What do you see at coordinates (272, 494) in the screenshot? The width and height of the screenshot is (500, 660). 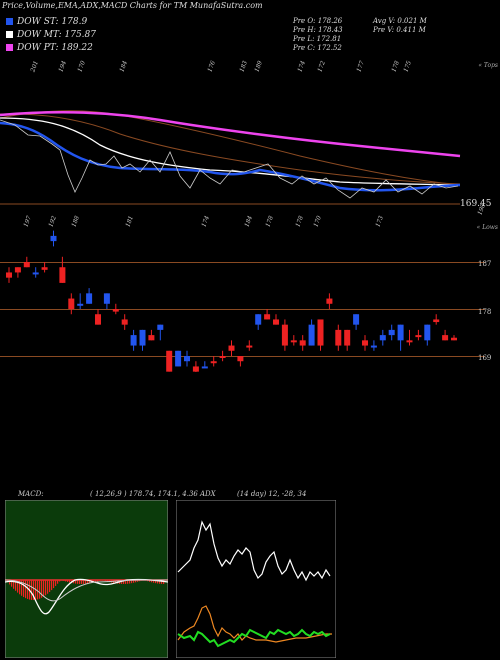 I see `adx-params: (14 day) 12, -28, 34` at bounding box center [272, 494].